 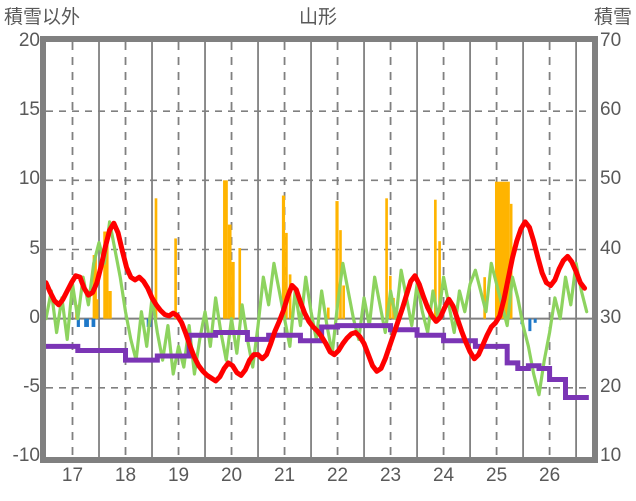 What do you see at coordinates (611, 179) in the screenshot?
I see `right-tick-50: 50` at bounding box center [611, 179].